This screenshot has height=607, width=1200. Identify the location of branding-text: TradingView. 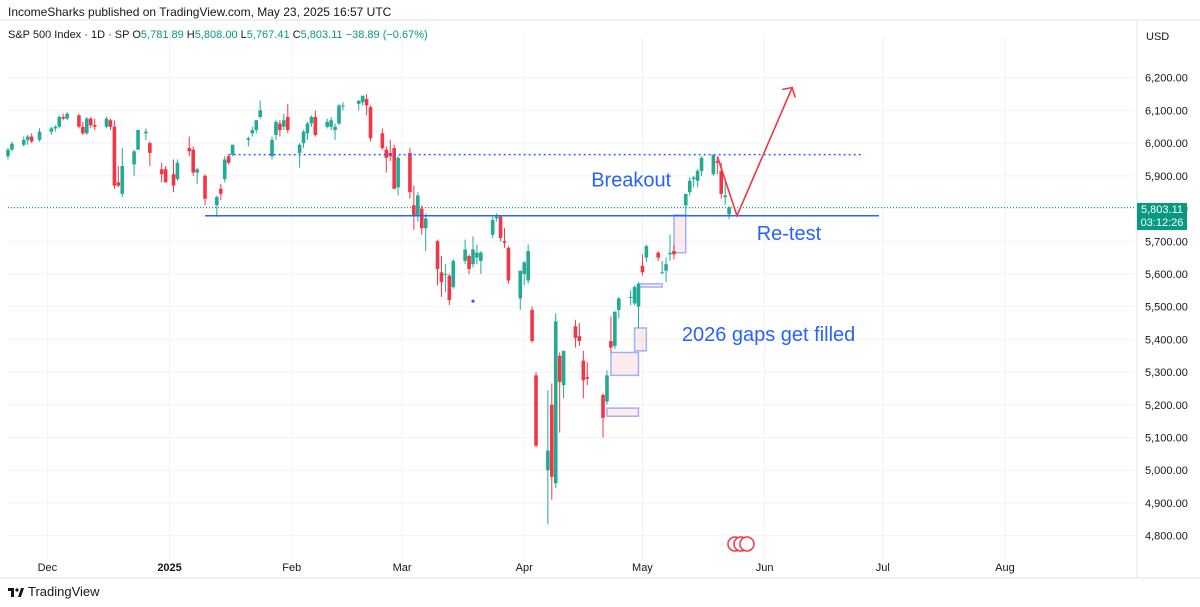
(64, 591).